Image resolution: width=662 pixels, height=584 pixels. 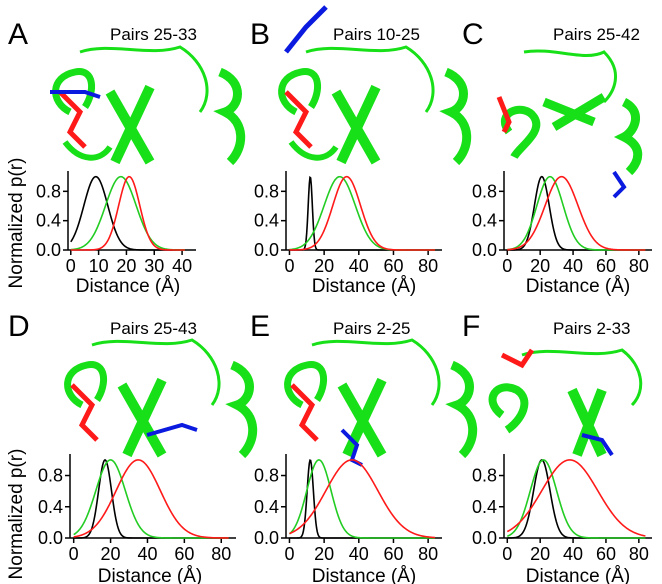 What do you see at coordinates (48, 191) in the screenshot?
I see `y-tick-label-a-2: 0.8` at bounding box center [48, 191].